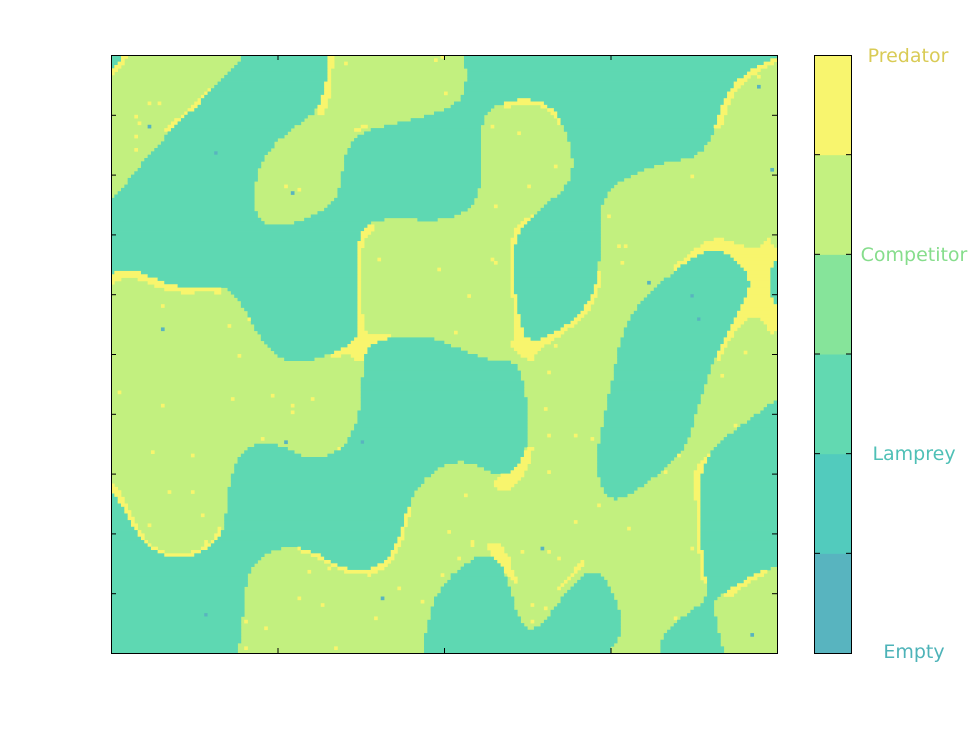  What do you see at coordinates (649, 282) in the screenshot?
I see `heatmap-cell-run-empty` at bounding box center [649, 282].